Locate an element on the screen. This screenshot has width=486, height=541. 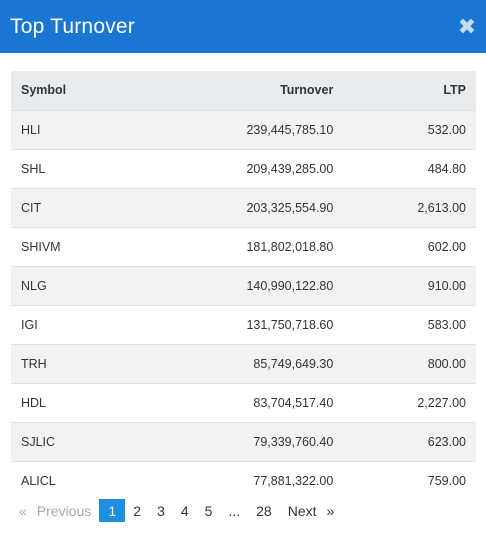
modal-header: Top Turnover ✖ is located at coordinates (243, 26).